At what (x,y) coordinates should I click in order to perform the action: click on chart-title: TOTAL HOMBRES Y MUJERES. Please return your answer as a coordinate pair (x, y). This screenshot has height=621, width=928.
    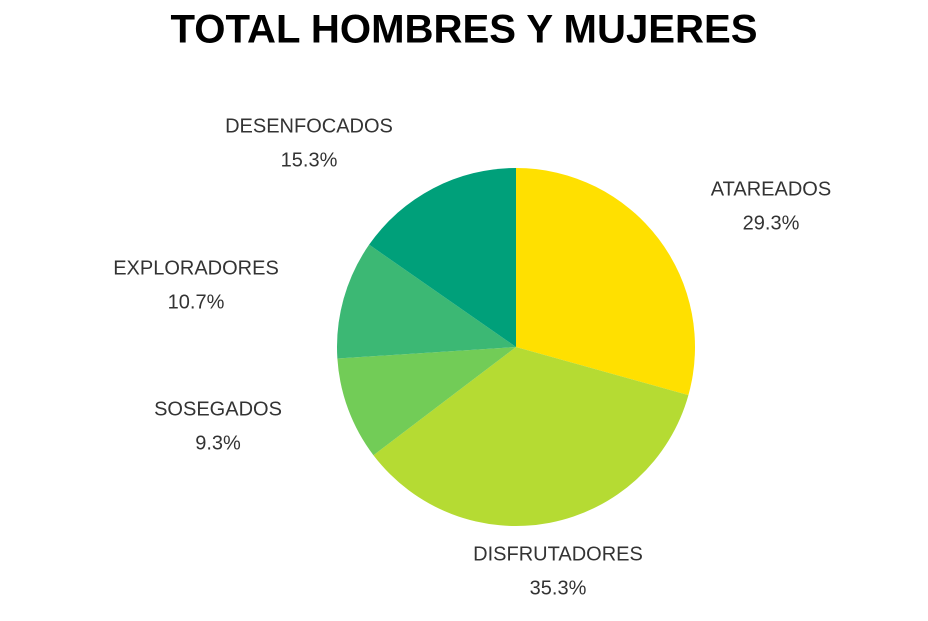
    Looking at the image, I should click on (464, 30).